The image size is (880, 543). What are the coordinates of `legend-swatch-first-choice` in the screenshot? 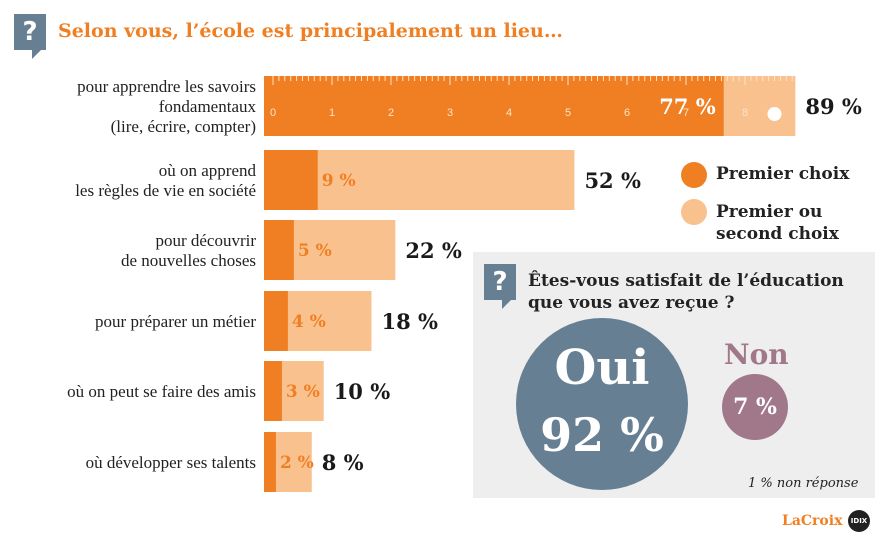 It's located at (694, 175).